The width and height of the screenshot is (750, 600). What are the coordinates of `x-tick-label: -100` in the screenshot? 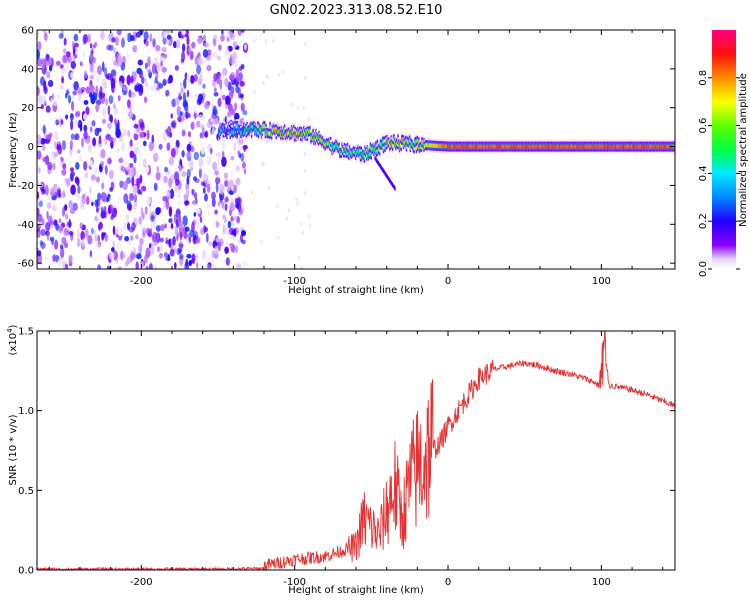 It's located at (294, 582).